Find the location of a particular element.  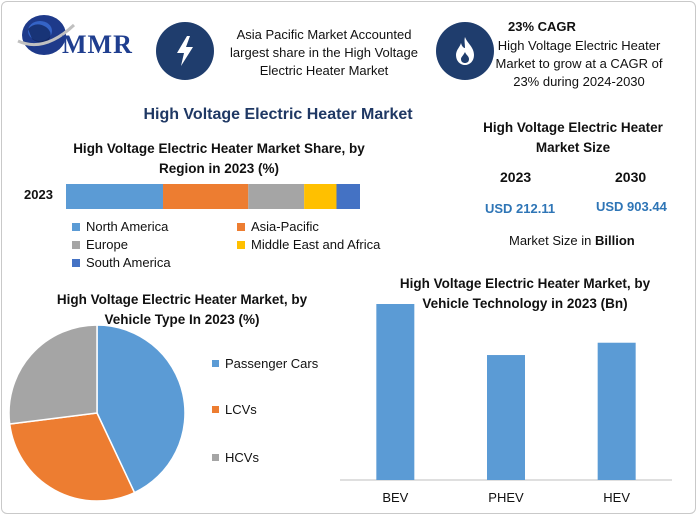

lightning-icon is located at coordinates (185, 51).